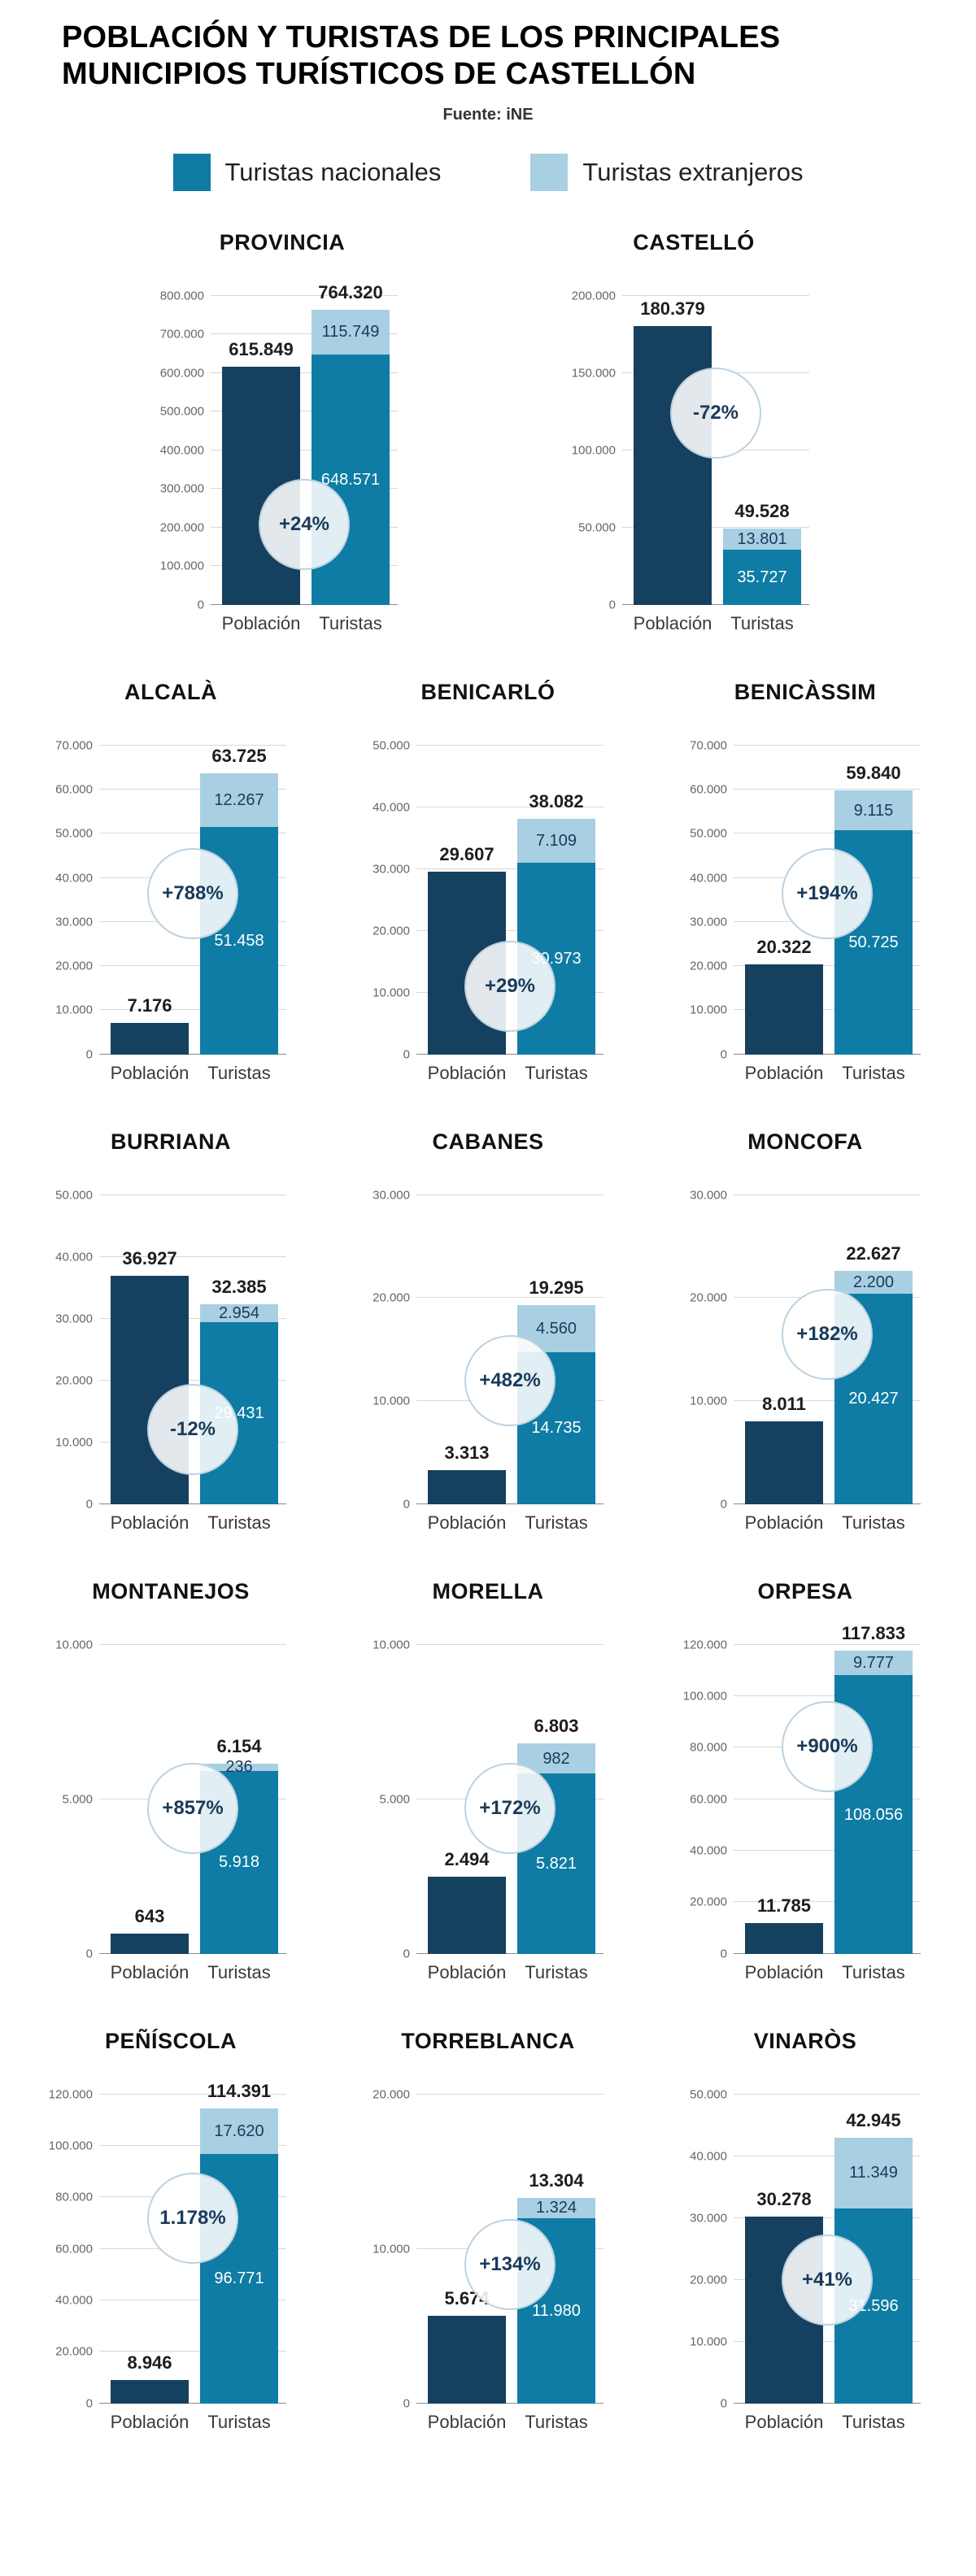  What do you see at coordinates (828, 894) in the screenshot?
I see `percent-change-badge: +194%` at bounding box center [828, 894].